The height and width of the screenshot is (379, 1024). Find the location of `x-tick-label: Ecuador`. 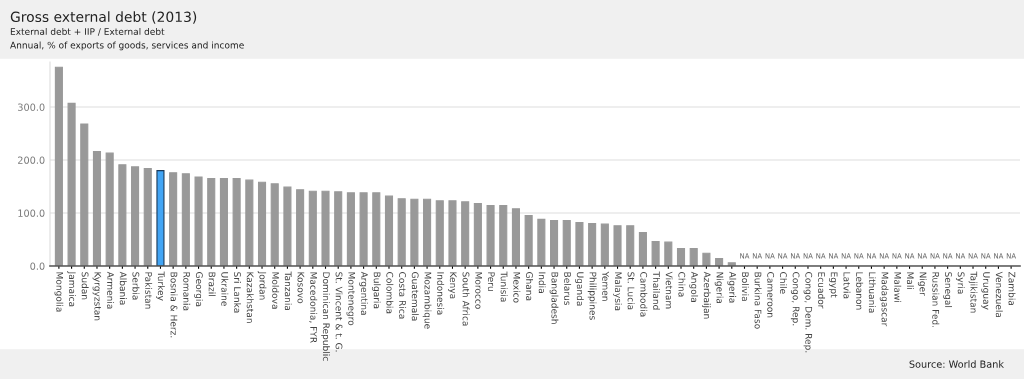

x-tick-label: Ecuador is located at coordinates (822, 290).